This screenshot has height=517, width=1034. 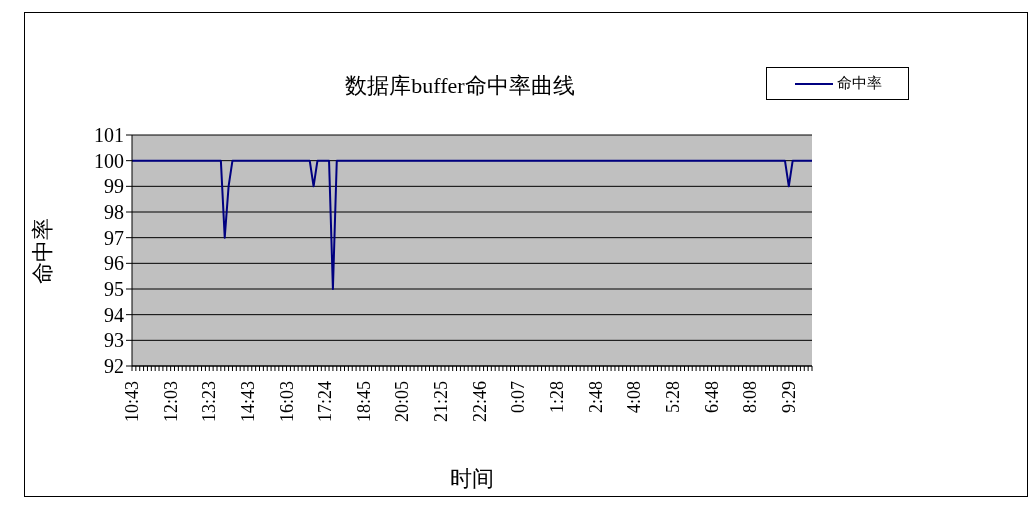 I want to click on x-tick-label: 4:08, so click(x=634, y=397).